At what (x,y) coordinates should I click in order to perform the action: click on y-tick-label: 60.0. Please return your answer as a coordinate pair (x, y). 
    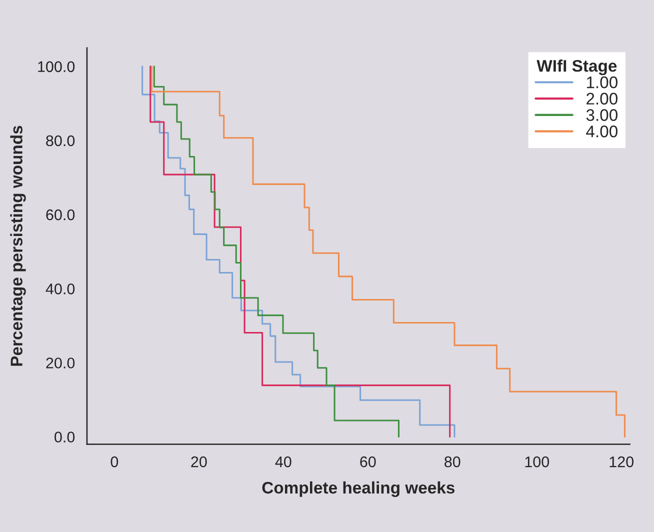
    Looking at the image, I should click on (60, 214).